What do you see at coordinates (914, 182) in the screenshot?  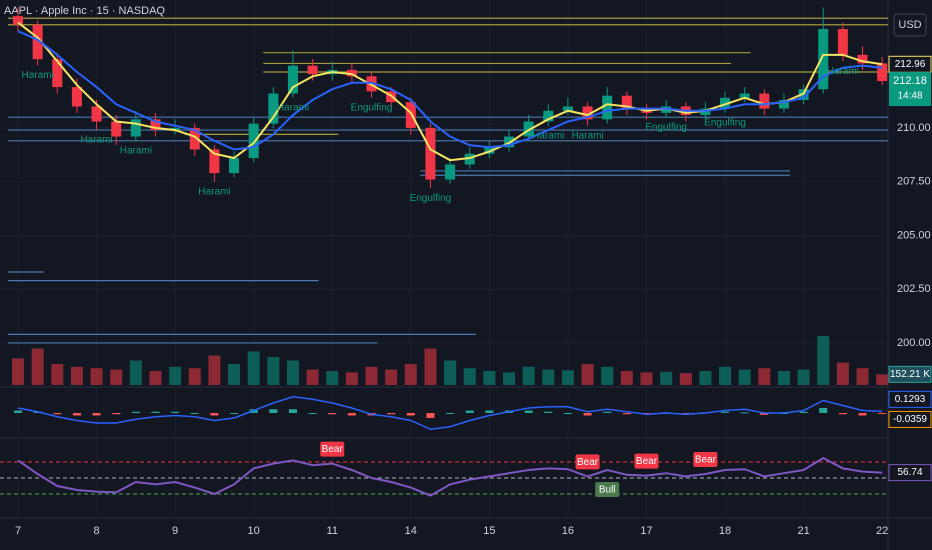 I see `y-tick-label: 207.50` at bounding box center [914, 182].